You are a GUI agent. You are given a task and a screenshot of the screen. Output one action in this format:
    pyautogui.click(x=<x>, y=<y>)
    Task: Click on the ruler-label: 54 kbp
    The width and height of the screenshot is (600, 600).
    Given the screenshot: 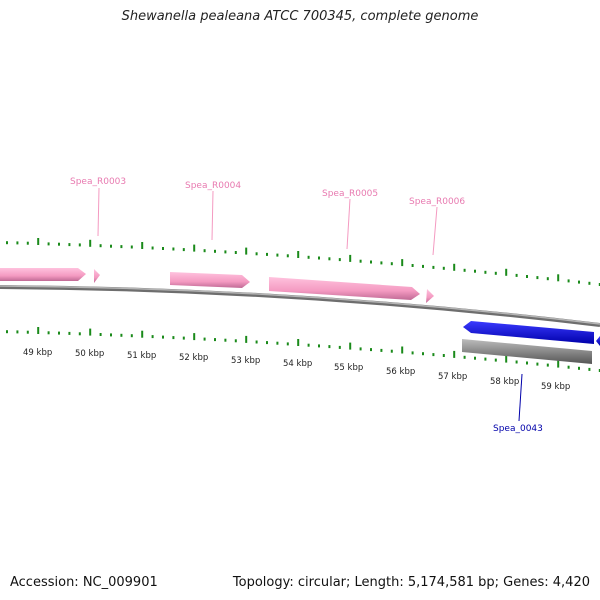 What is the action you would take?
    pyautogui.click(x=297, y=364)
    